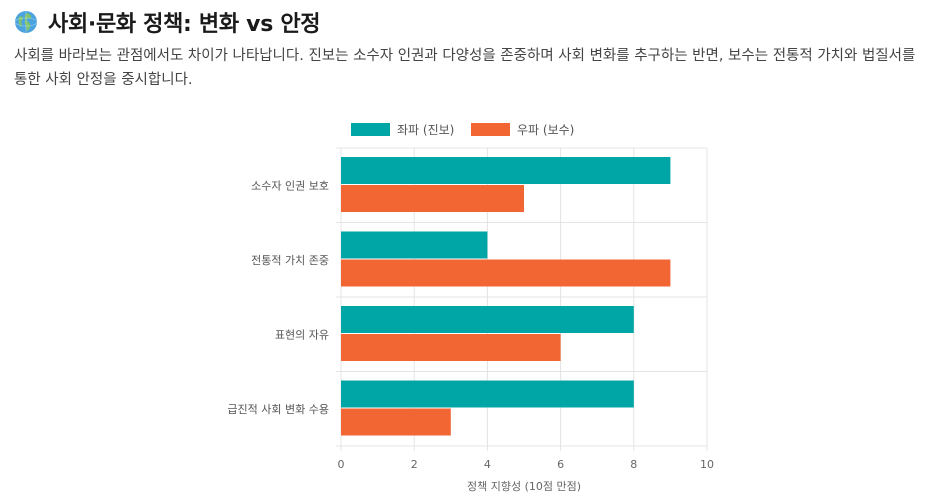  Describe the element at coordinates (414, 464) in the screenshot. I see `x-tick-label: 2` at that location.